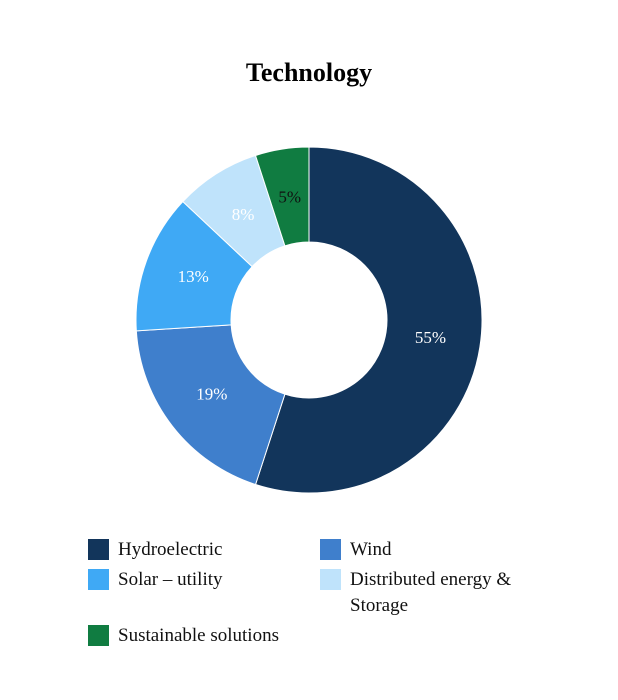  What do you see at coordinates (420, 550) in the screenshot?
I see `legend-item: Wind` at bounding box center [420, 550].